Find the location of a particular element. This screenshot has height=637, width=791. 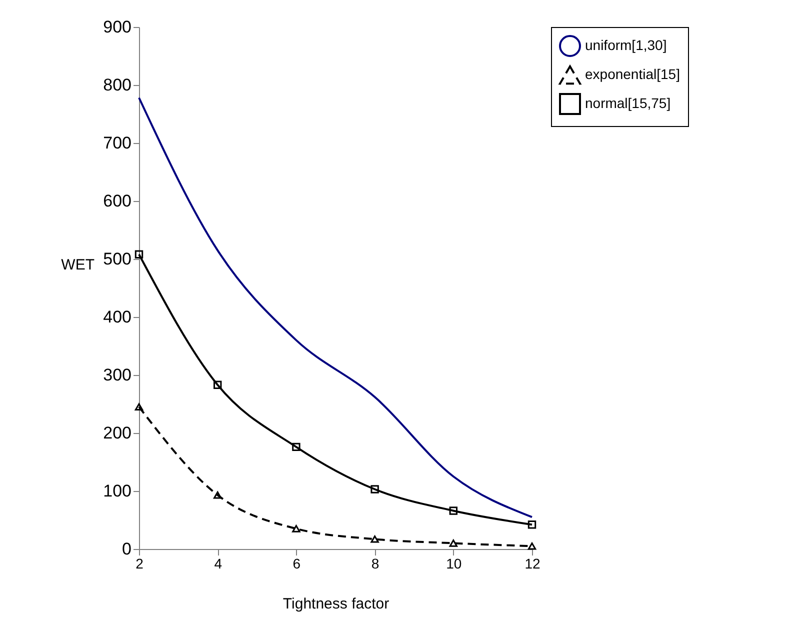

y-tick-label: 500 is located at coordinates (117, 259).